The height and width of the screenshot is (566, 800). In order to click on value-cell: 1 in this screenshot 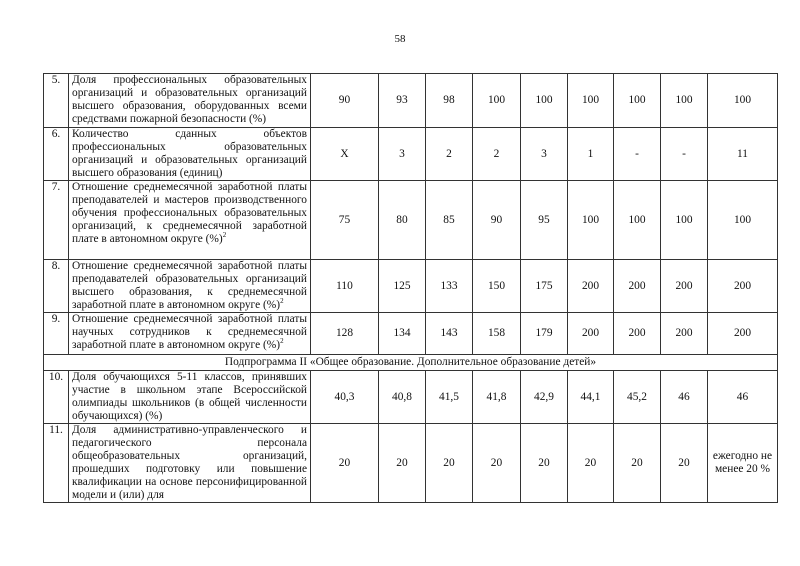, I will do `click(590, 154)`.